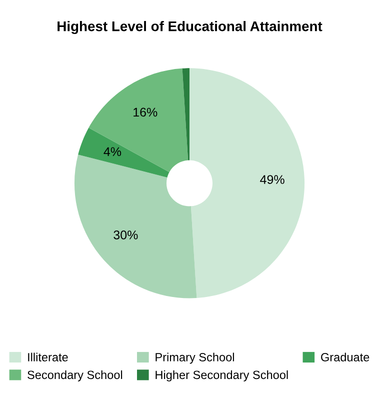 The image size is (379, 394). What do you see at coordinates (126, 235) in the screenshot?
I see `data-label: 30%` at bounding box center [126, 235].